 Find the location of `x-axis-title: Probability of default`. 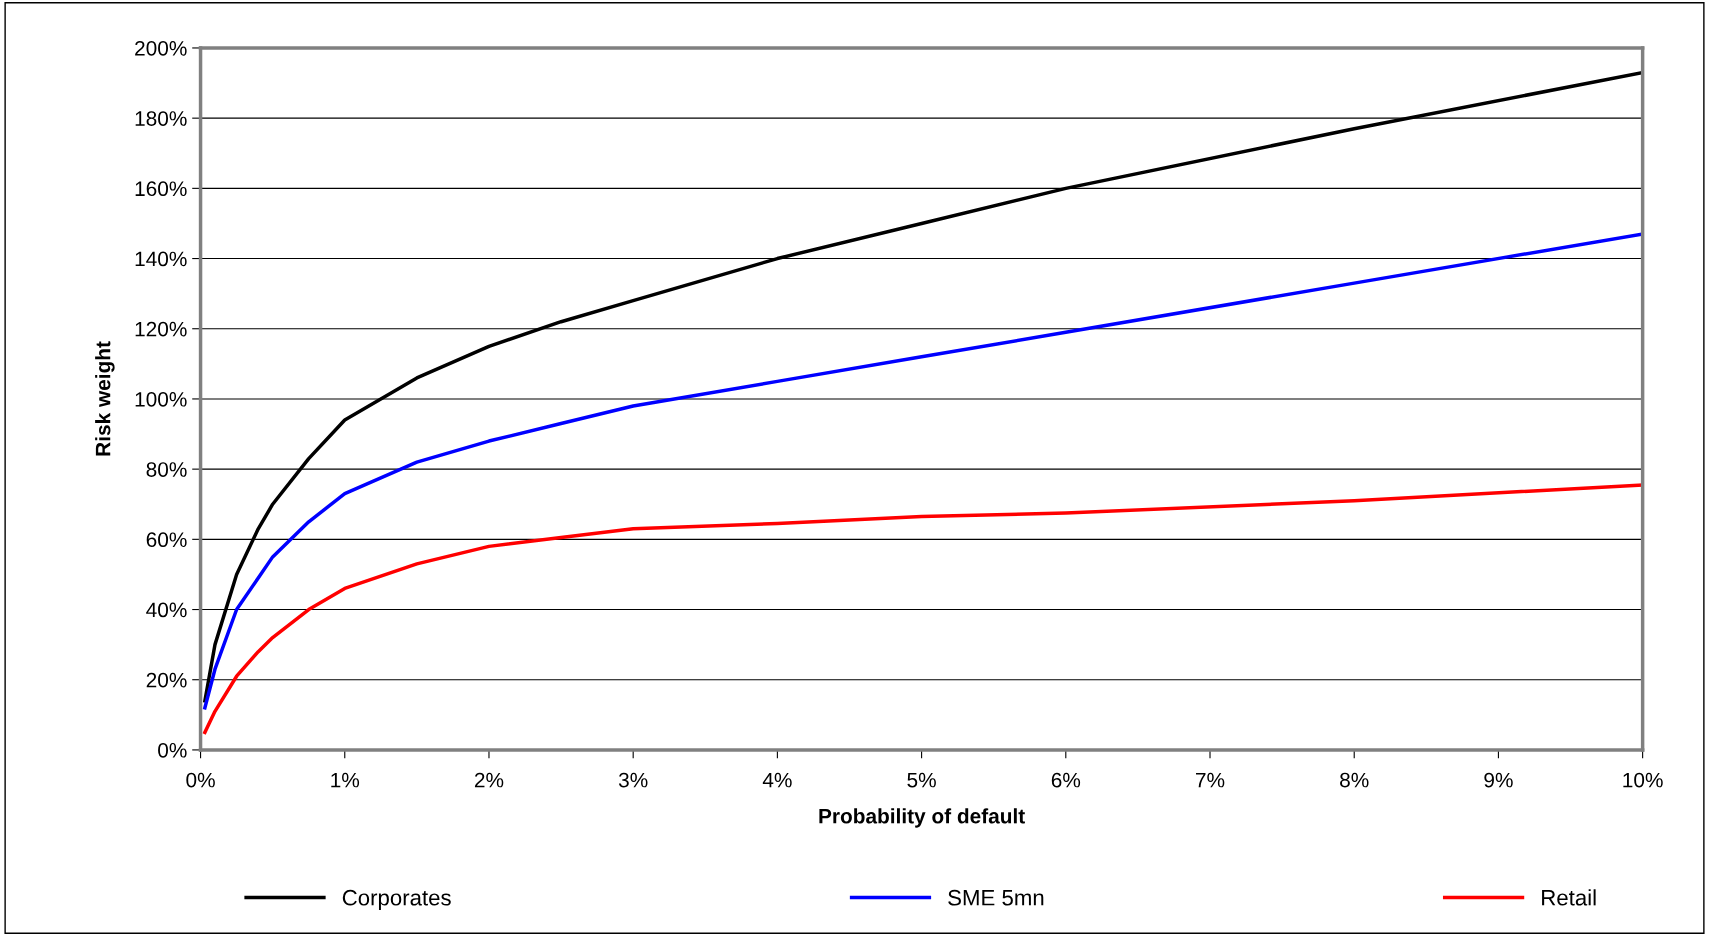

x-axis-title: Probability of default is located at coordinates (922, 818).